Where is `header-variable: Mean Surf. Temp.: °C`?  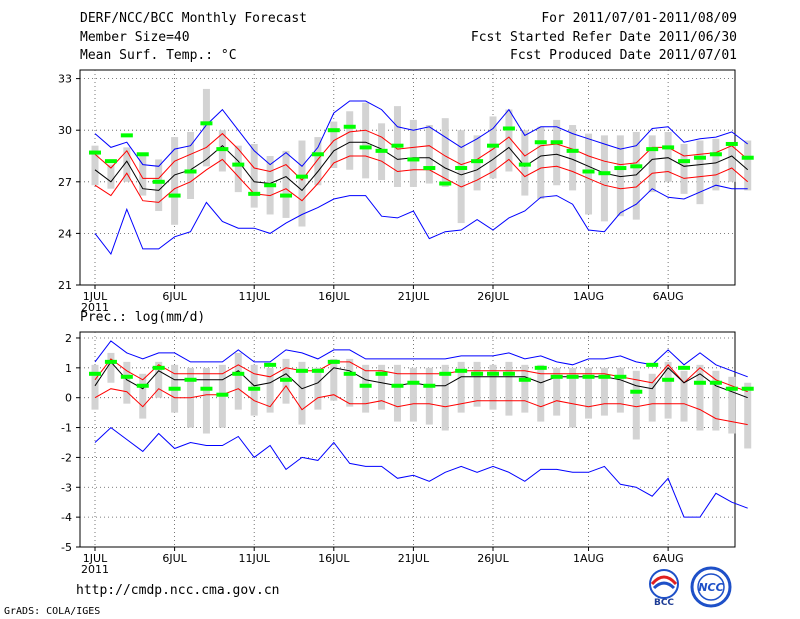
header-variable: Mean Surf. Temp.: °C is located at coordinates (158, 55).